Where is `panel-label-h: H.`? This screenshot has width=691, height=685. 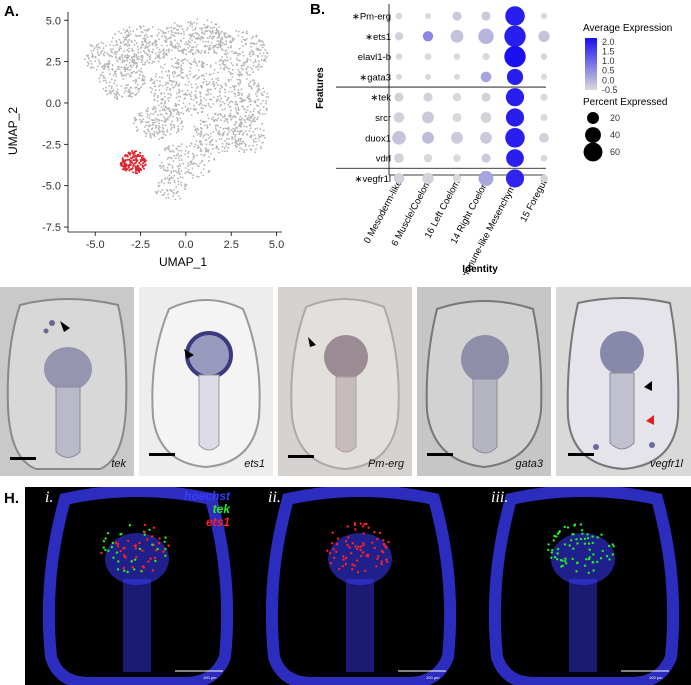
panel-label-h: H. is located at coordinates (11, 498).